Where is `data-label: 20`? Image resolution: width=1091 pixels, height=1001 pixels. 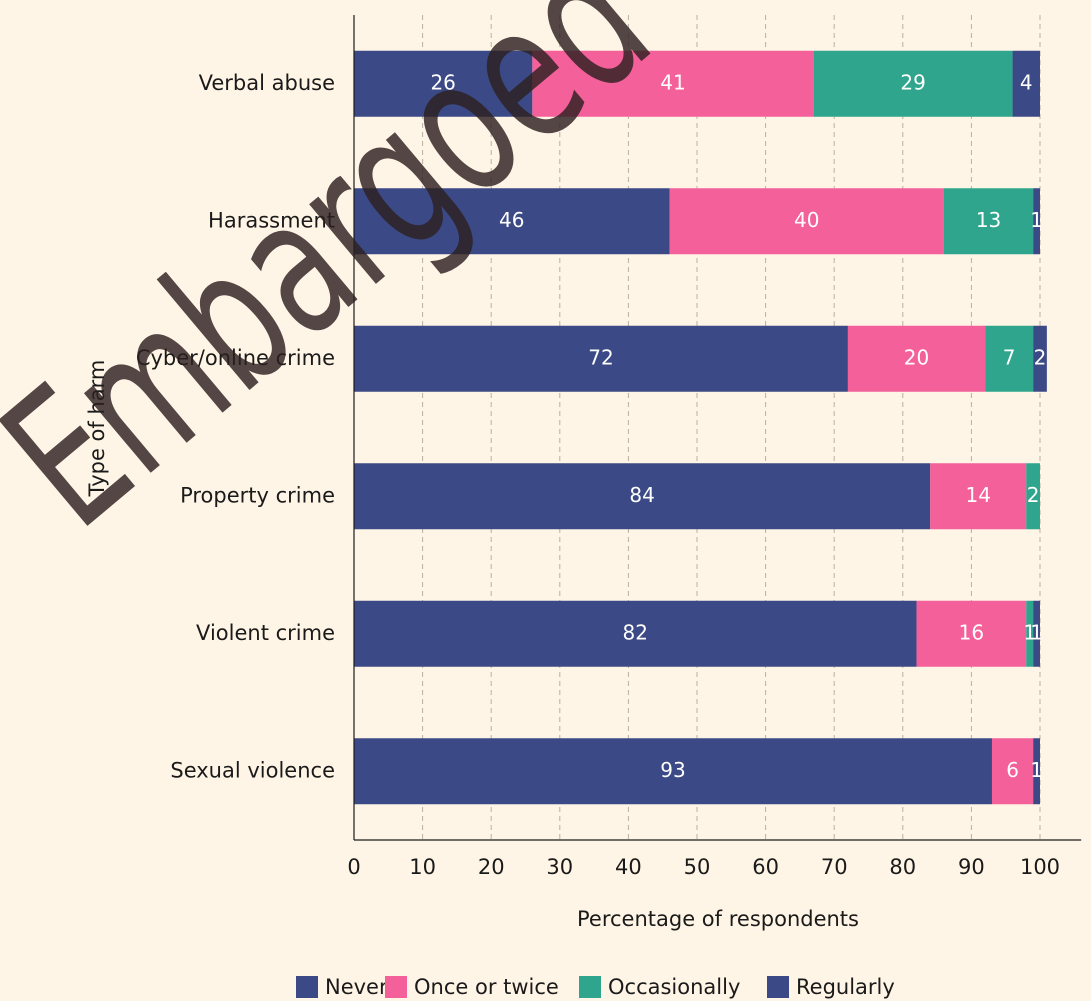
data-label: 20 is located at coordinates (916, 357).